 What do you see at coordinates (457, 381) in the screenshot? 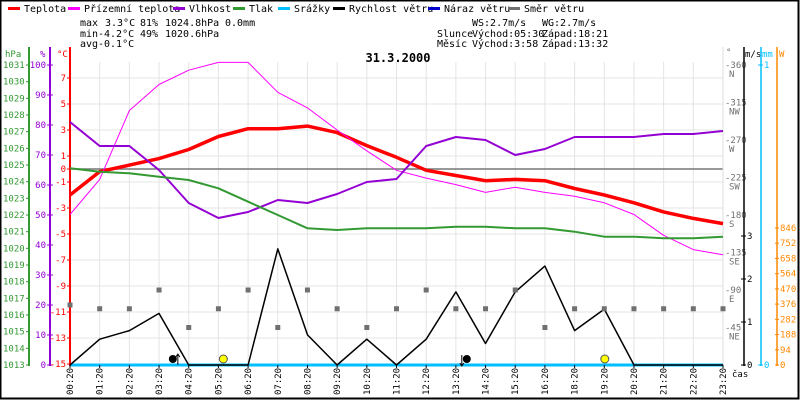
I see `x-tick-label: 13:20` at bounding box center [457, 381].